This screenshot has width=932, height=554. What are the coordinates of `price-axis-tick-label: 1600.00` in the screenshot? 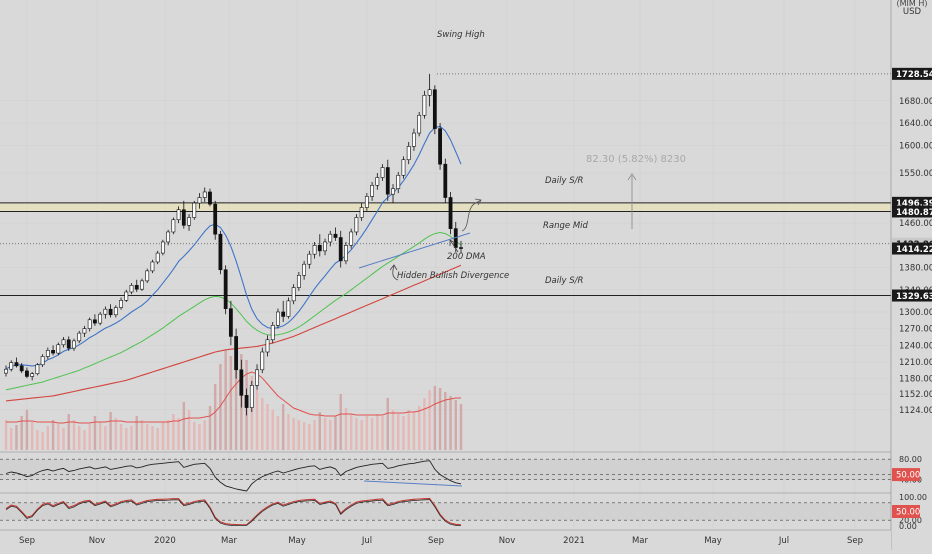 It's located at (915, 146).